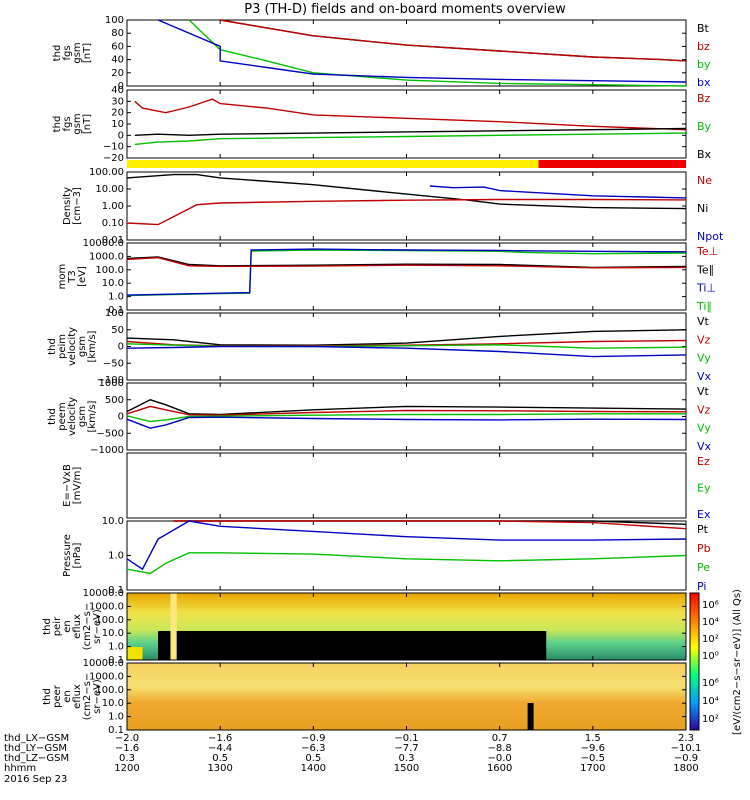 Image resolution: width=750 pixels, height=800 pixels. Describe the element at coordinates (117, 124) in the screenshot. I see `y-tick-label: 10` at that location.